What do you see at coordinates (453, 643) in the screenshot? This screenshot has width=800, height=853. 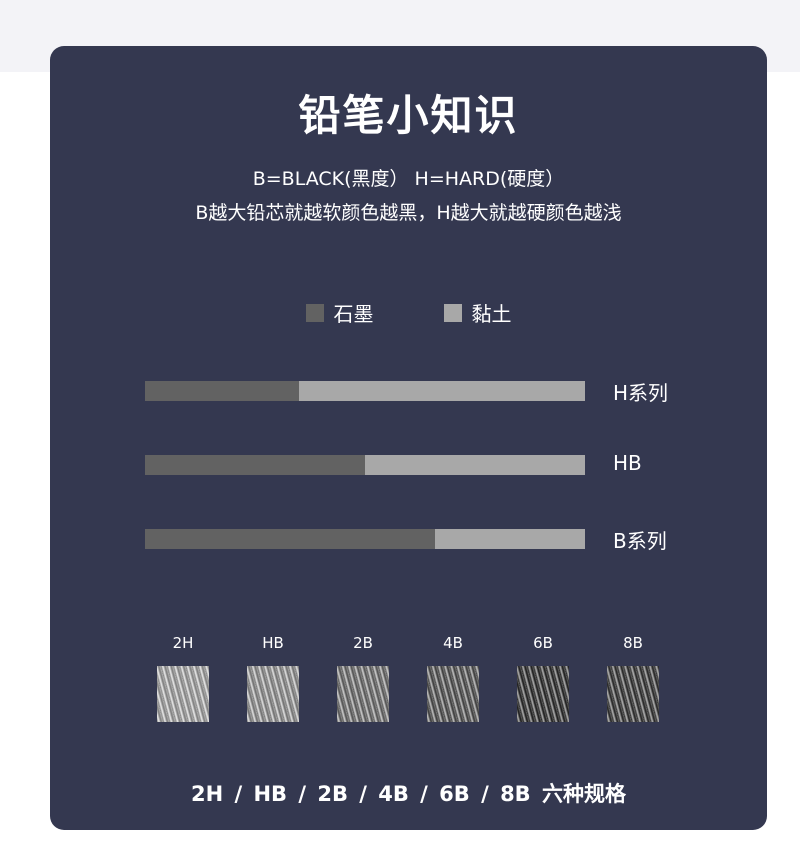 I see `grade-label: 4B` at bounding box center [453, 643].